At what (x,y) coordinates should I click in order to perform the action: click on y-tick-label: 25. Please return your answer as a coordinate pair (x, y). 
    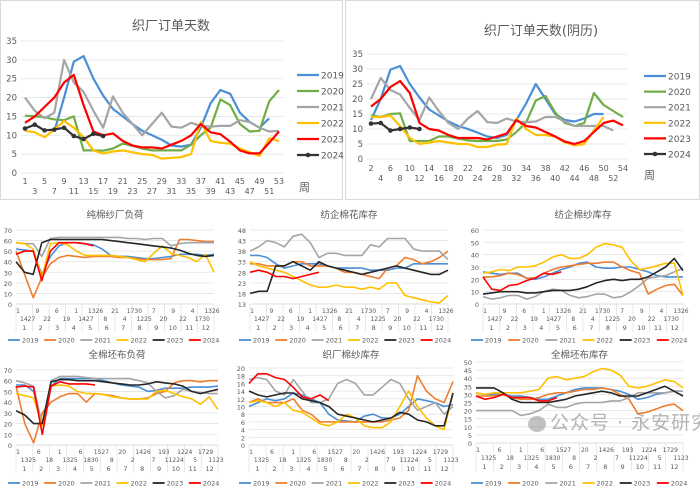
    Looking at the image, I should click on (468, 404).